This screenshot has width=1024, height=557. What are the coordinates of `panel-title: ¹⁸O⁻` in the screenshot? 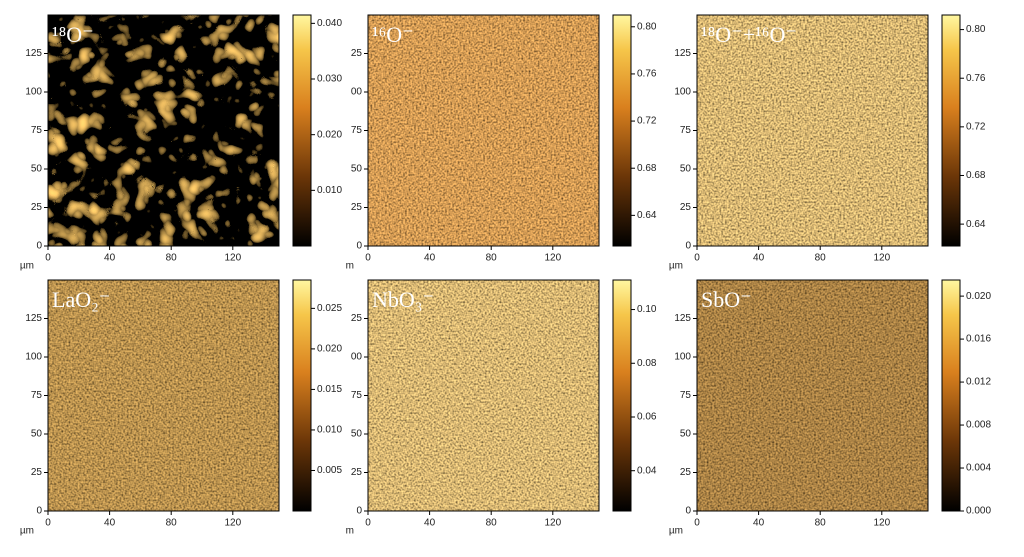 It's located at (73, 34).